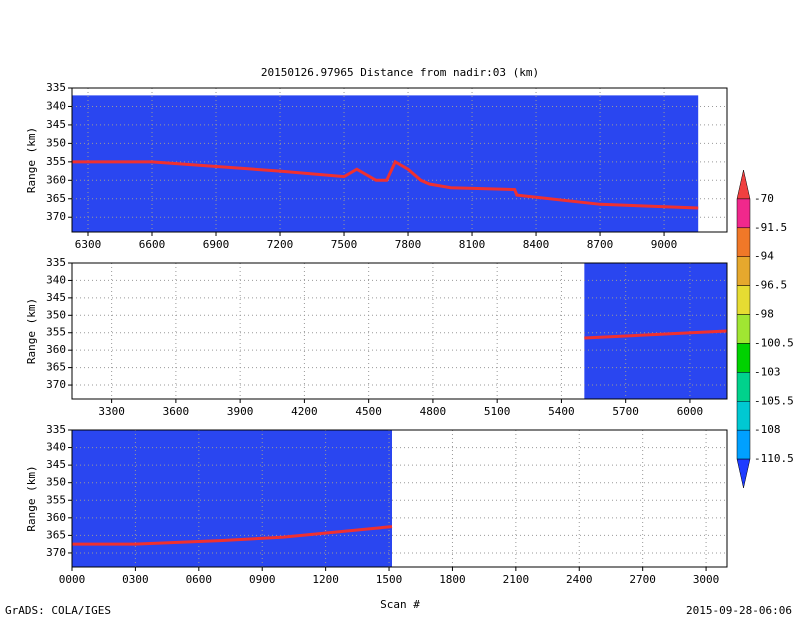 The height and width of the screenshot is (618, 800). Describe the element at coordinates (368, 411) in the screenshot. I see `x-tick-label: 4500` at that location.